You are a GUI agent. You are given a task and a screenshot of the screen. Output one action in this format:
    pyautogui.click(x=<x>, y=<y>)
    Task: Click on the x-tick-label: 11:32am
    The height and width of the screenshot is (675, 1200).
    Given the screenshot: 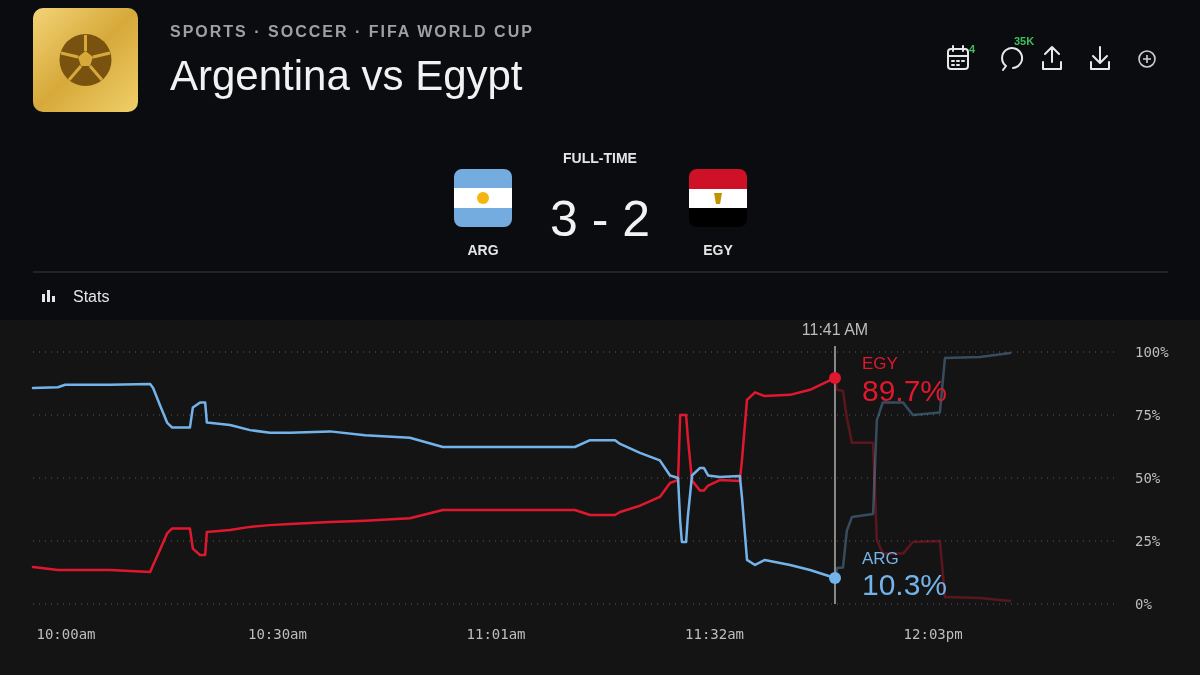 What is the action you would take?
    pyautogui.click(x=715, y=634)
    